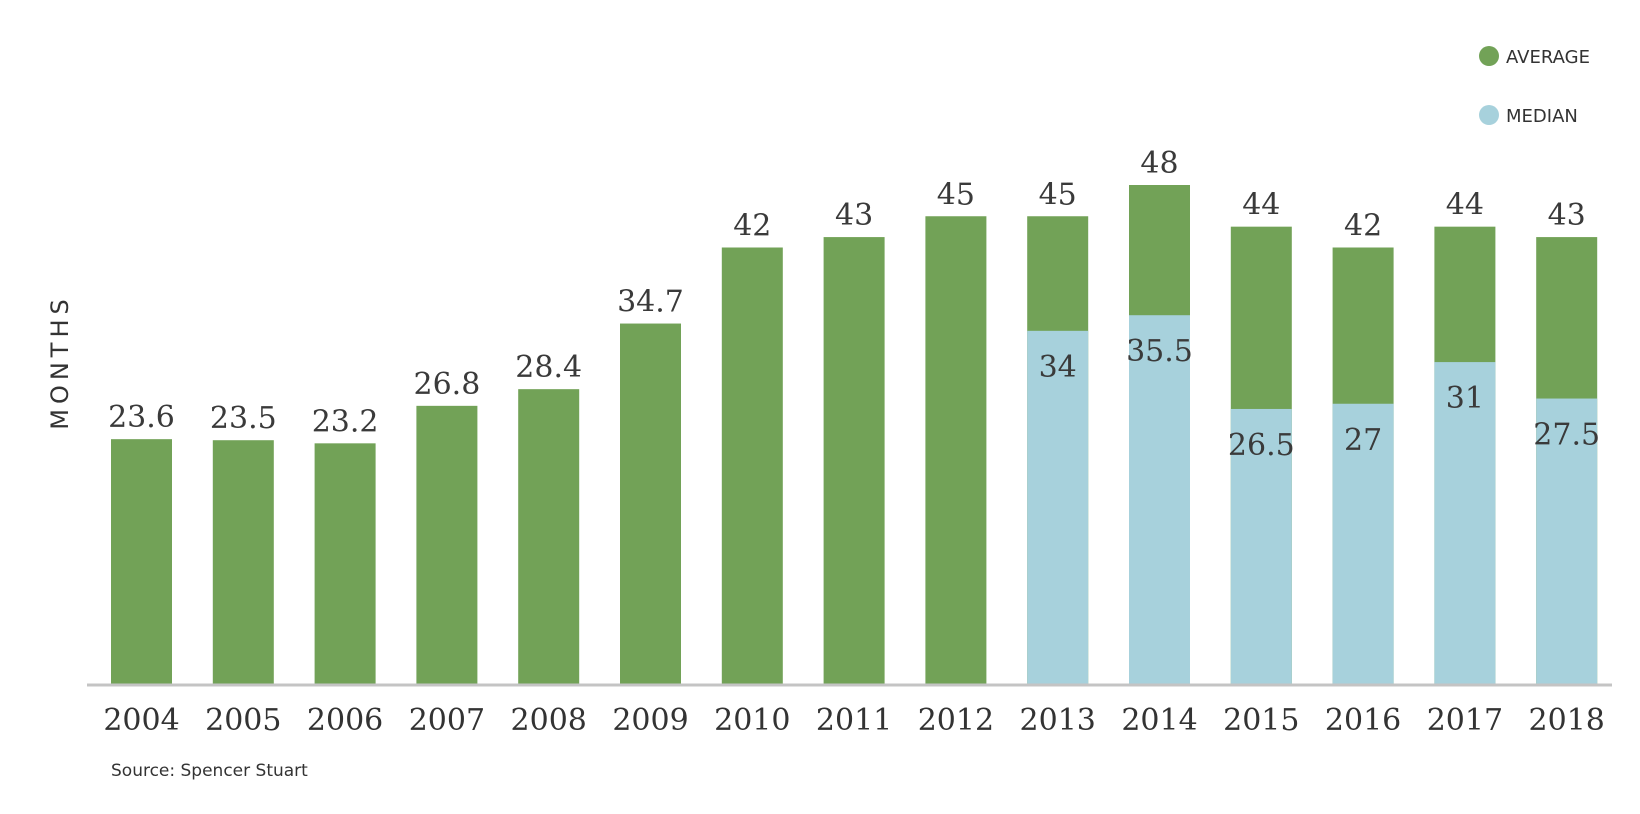  Describe the element at coordinates (1261, 720) in the screenshot. I see `x-tick-label-2015: 2015` at that location.